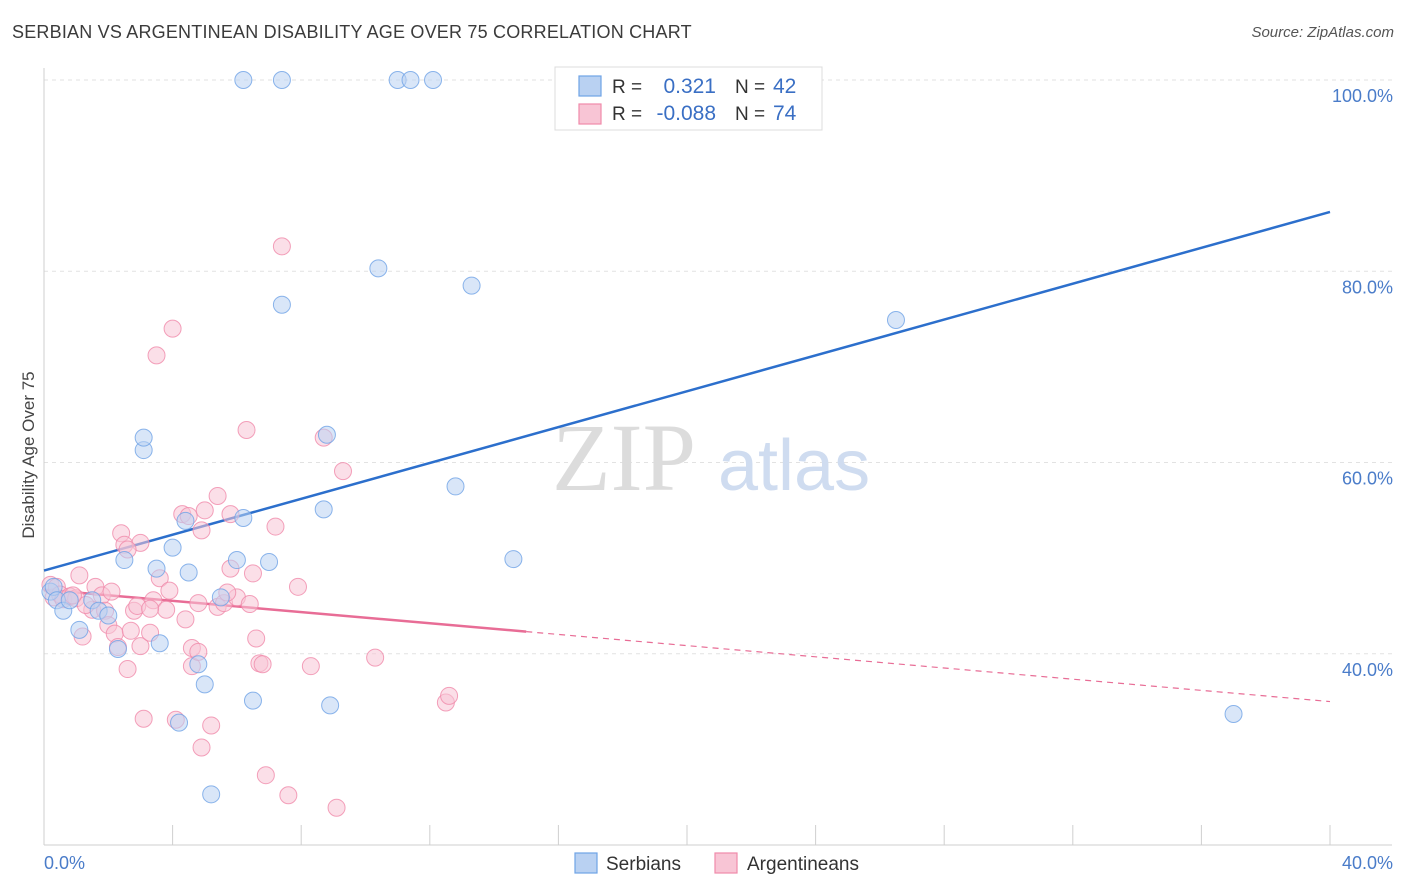  What do you see at coordinates (624, 457) in the screenshot?
I see `watermark-zip: ZIP` at bounding box center [624, 457].